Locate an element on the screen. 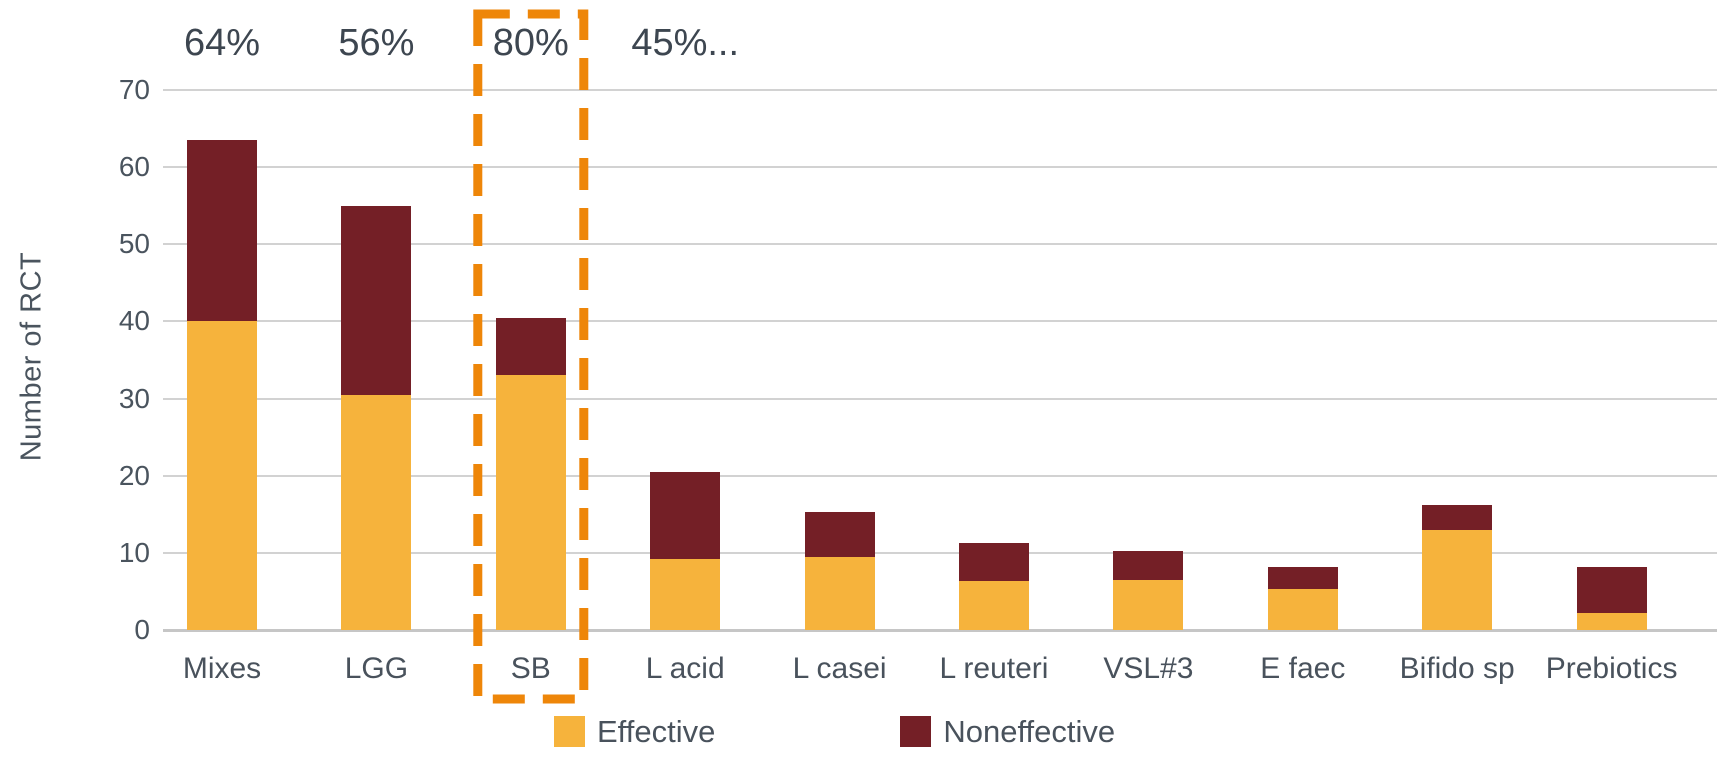  bar-e-faec-effective is located at coordinates (1302, 609).